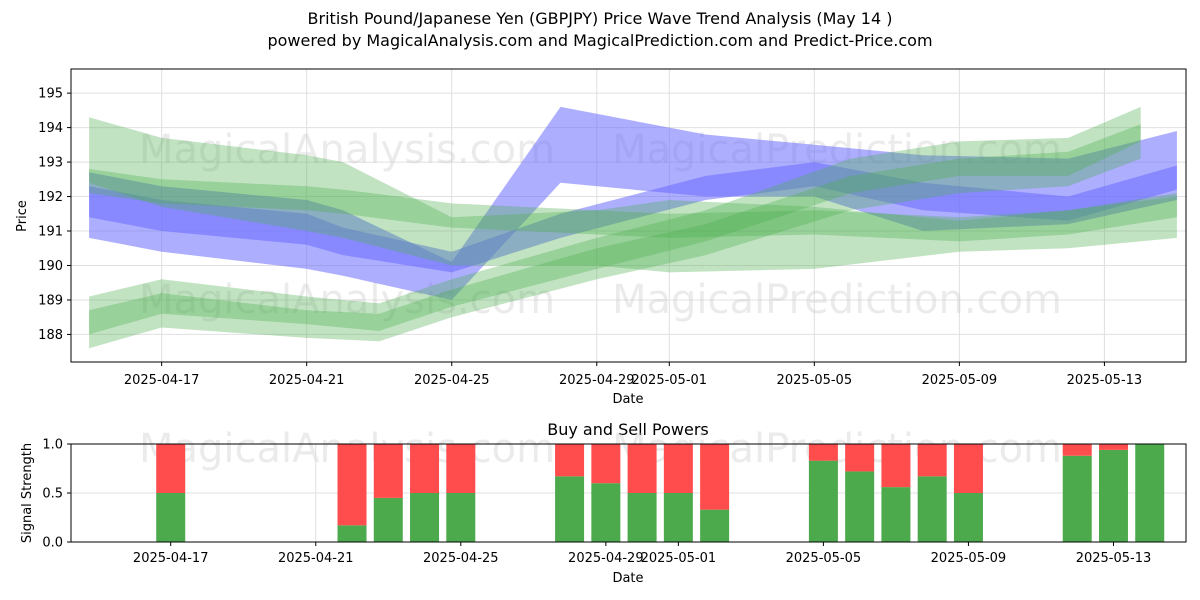  What do you see at coordinates (50, 300) in the screenshot?
I see `price-y-tick-label-1: 189` at bounding box center [50, 300].